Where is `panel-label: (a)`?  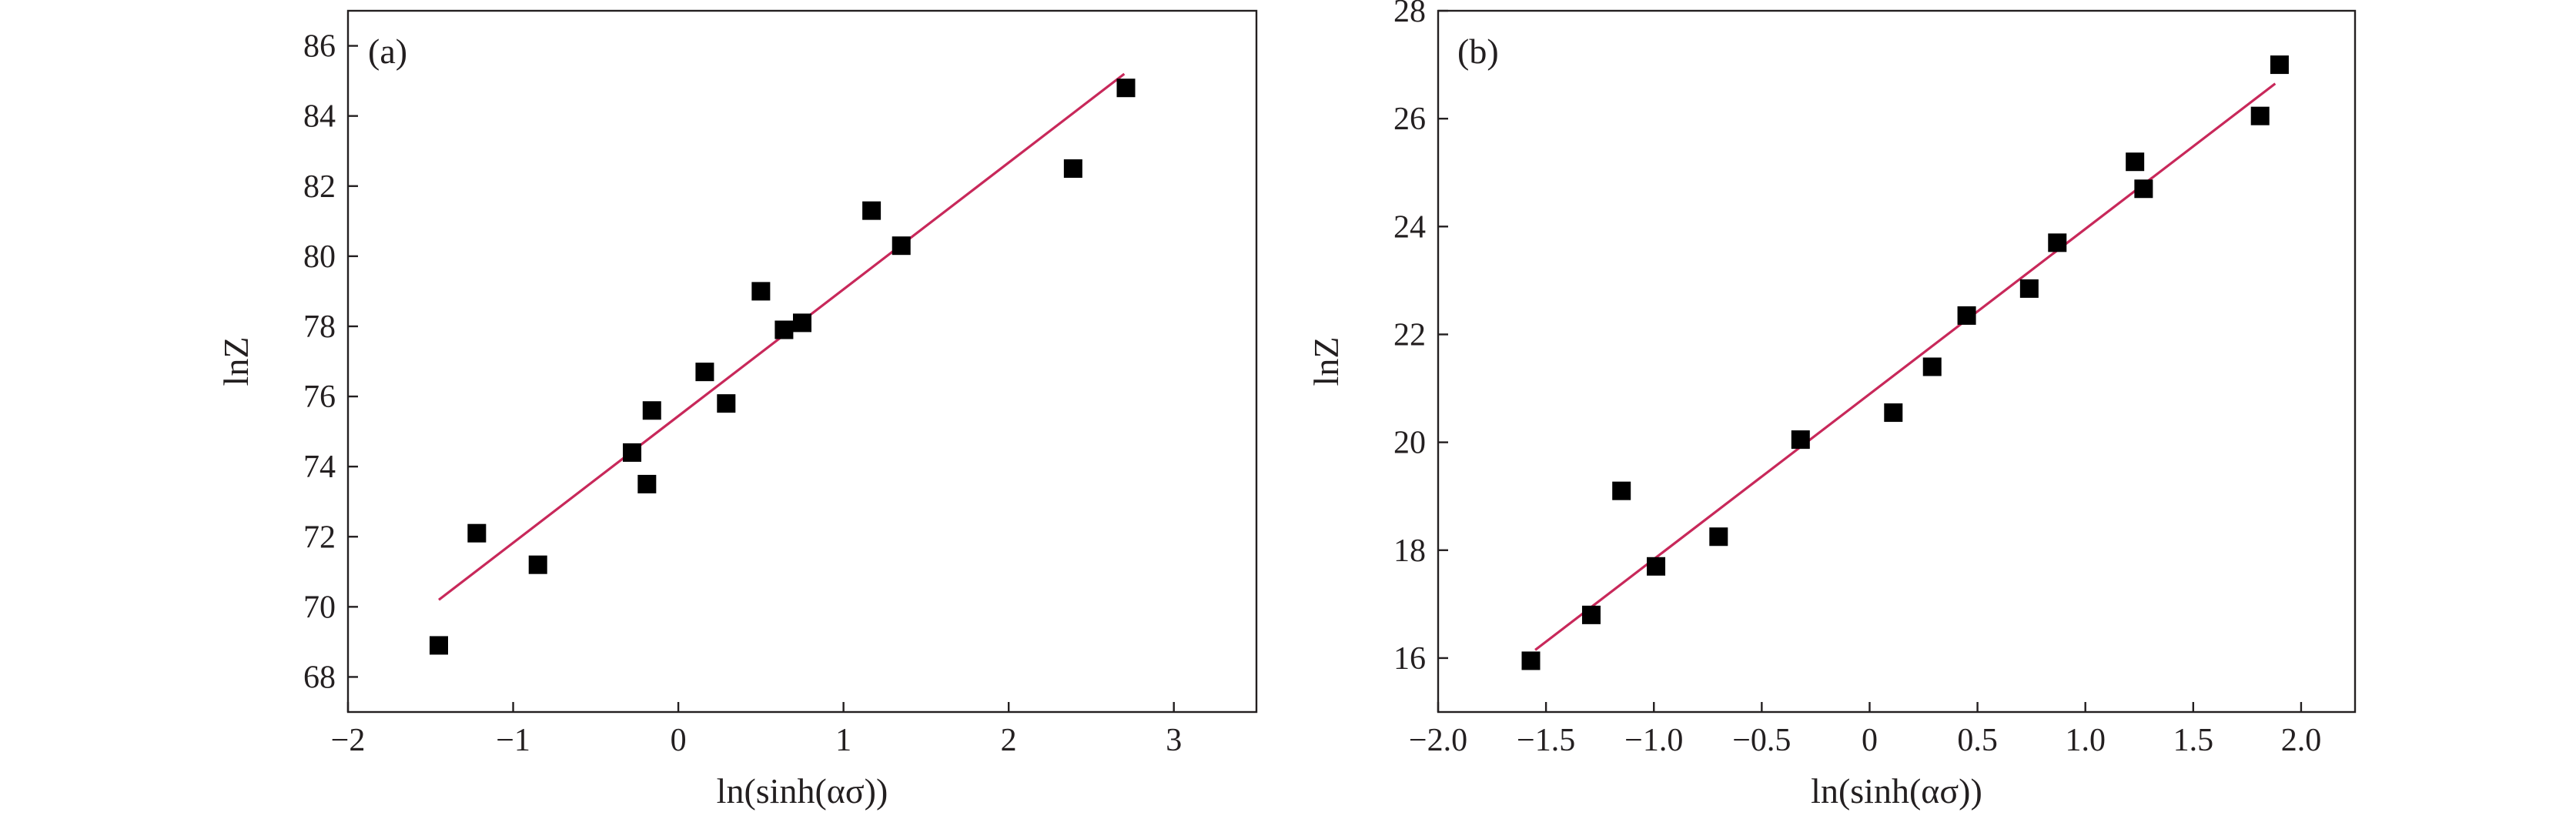
panel-label: (a) is located at coordinates (388, 51).